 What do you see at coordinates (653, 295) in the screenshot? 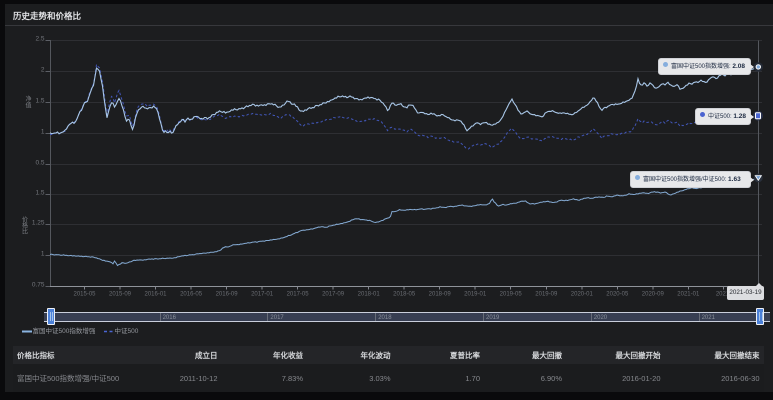
I see `svg-text: 2020-09` at bounding box center [653, 295].